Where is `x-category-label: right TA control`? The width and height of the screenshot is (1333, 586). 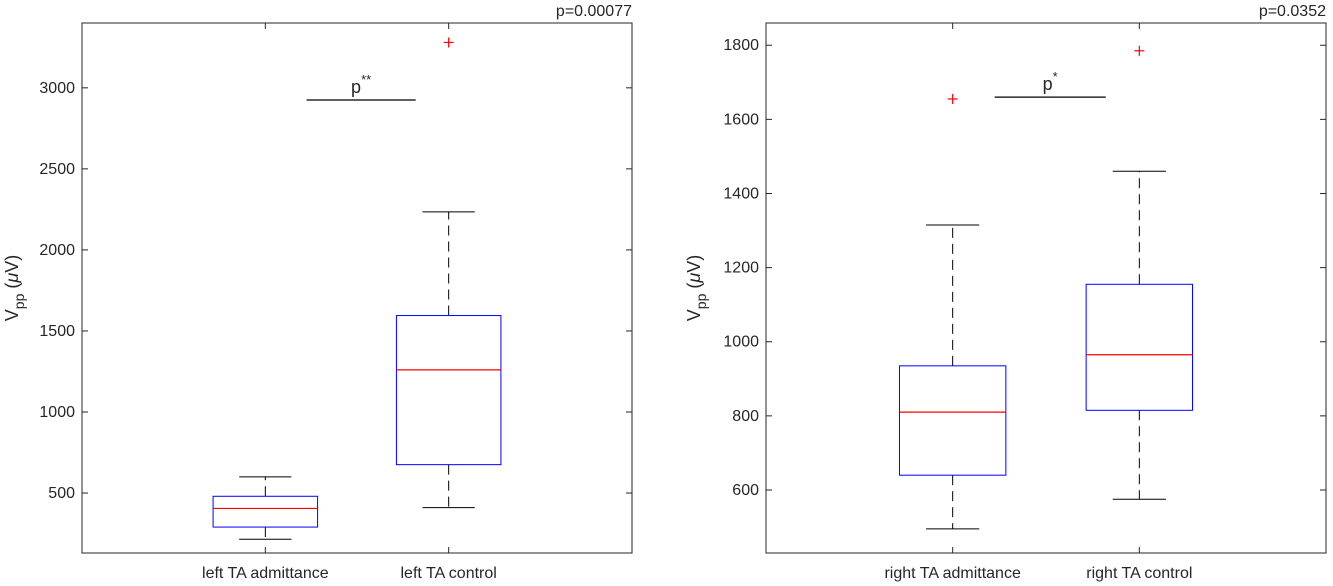
x-category-label: right TA control is located at coordinates (1139, 573).